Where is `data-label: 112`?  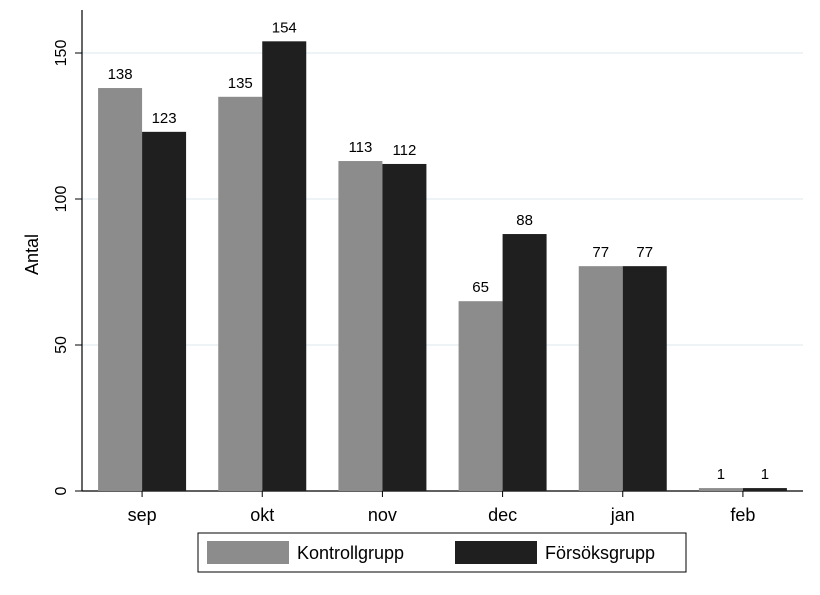 data-label: 112 is located at coordinates (404, 150).